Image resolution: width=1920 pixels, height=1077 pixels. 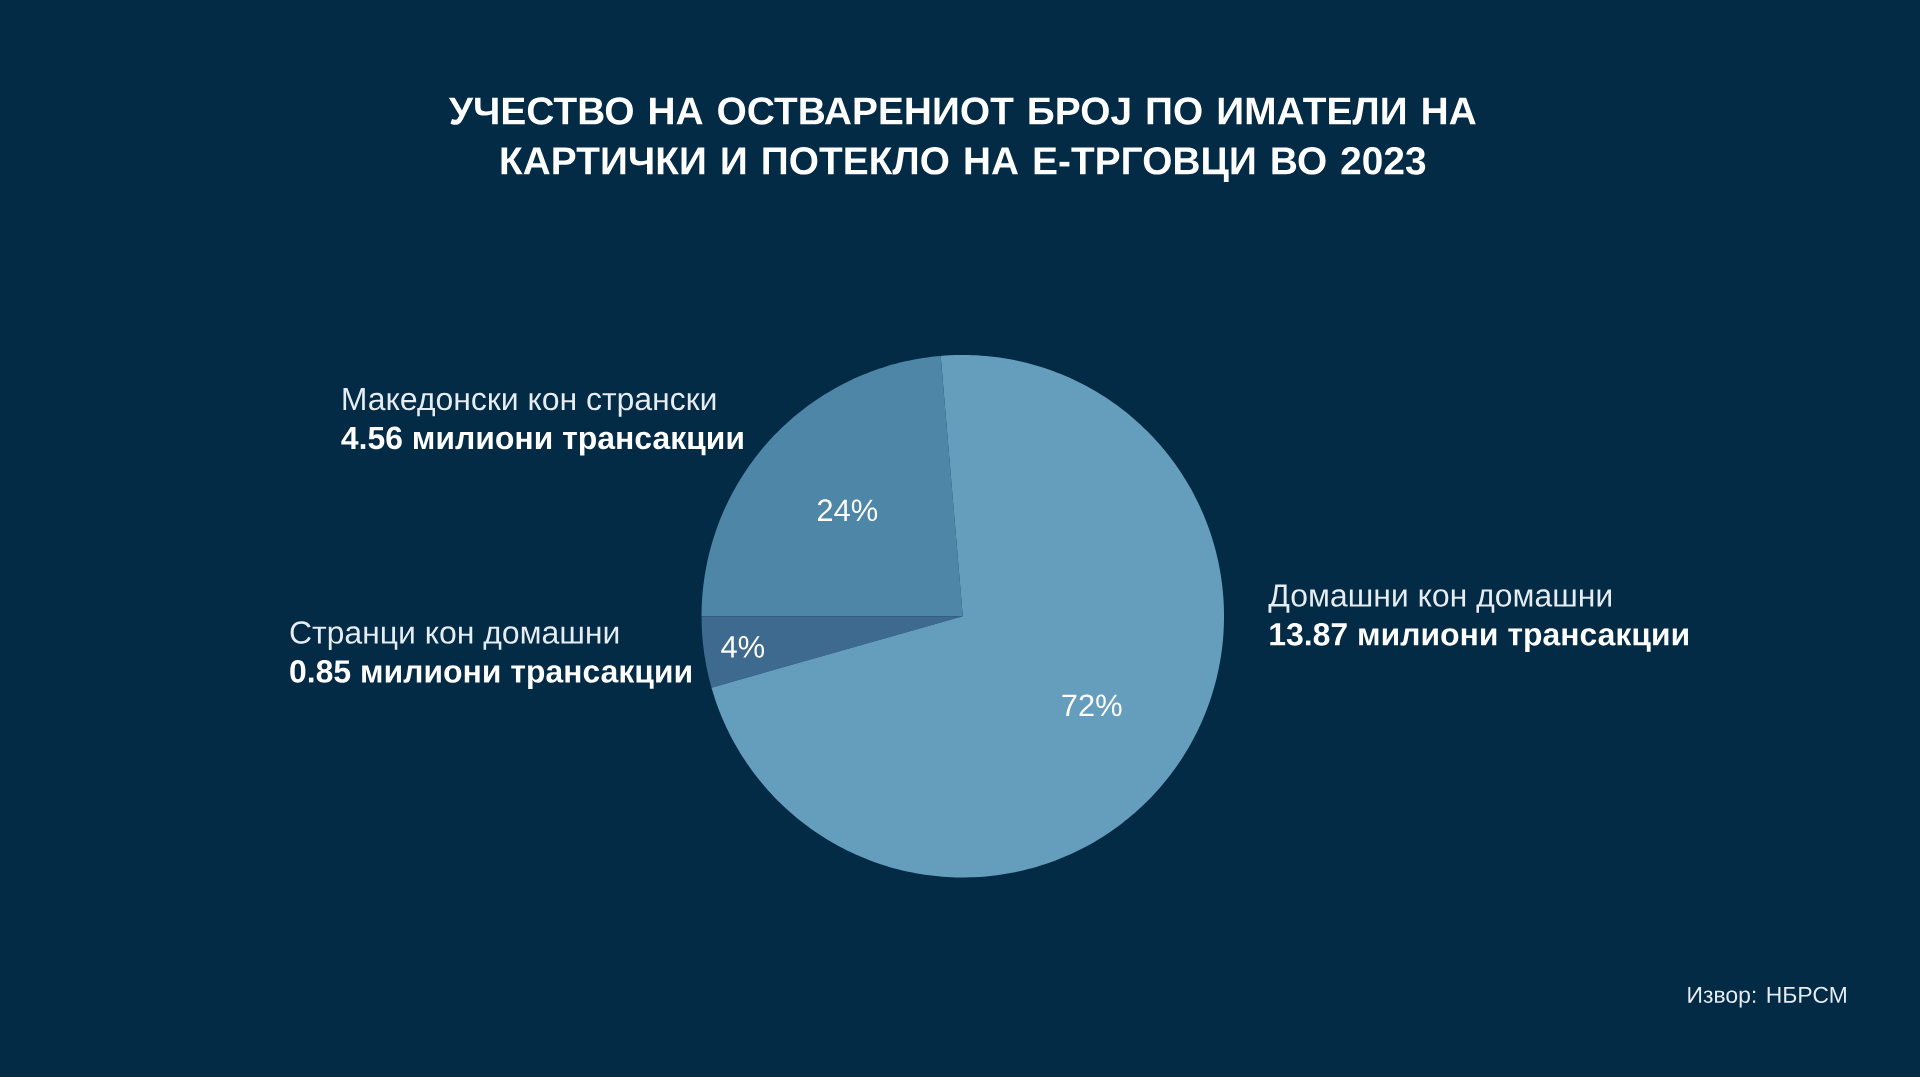 I want to click on slice-label: Домашни кон домашни, so click(x=1439, y=598).